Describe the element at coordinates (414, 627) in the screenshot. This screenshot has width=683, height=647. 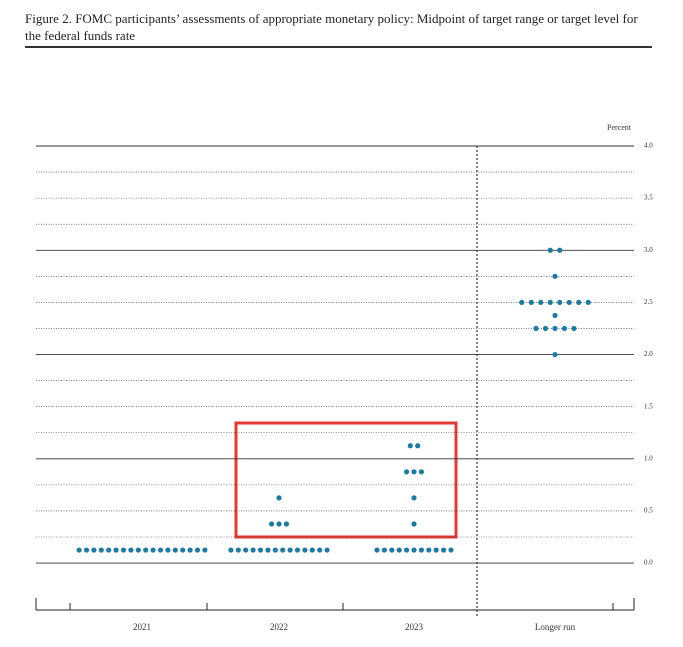
I see `x-tick-label: 2023` at that location.